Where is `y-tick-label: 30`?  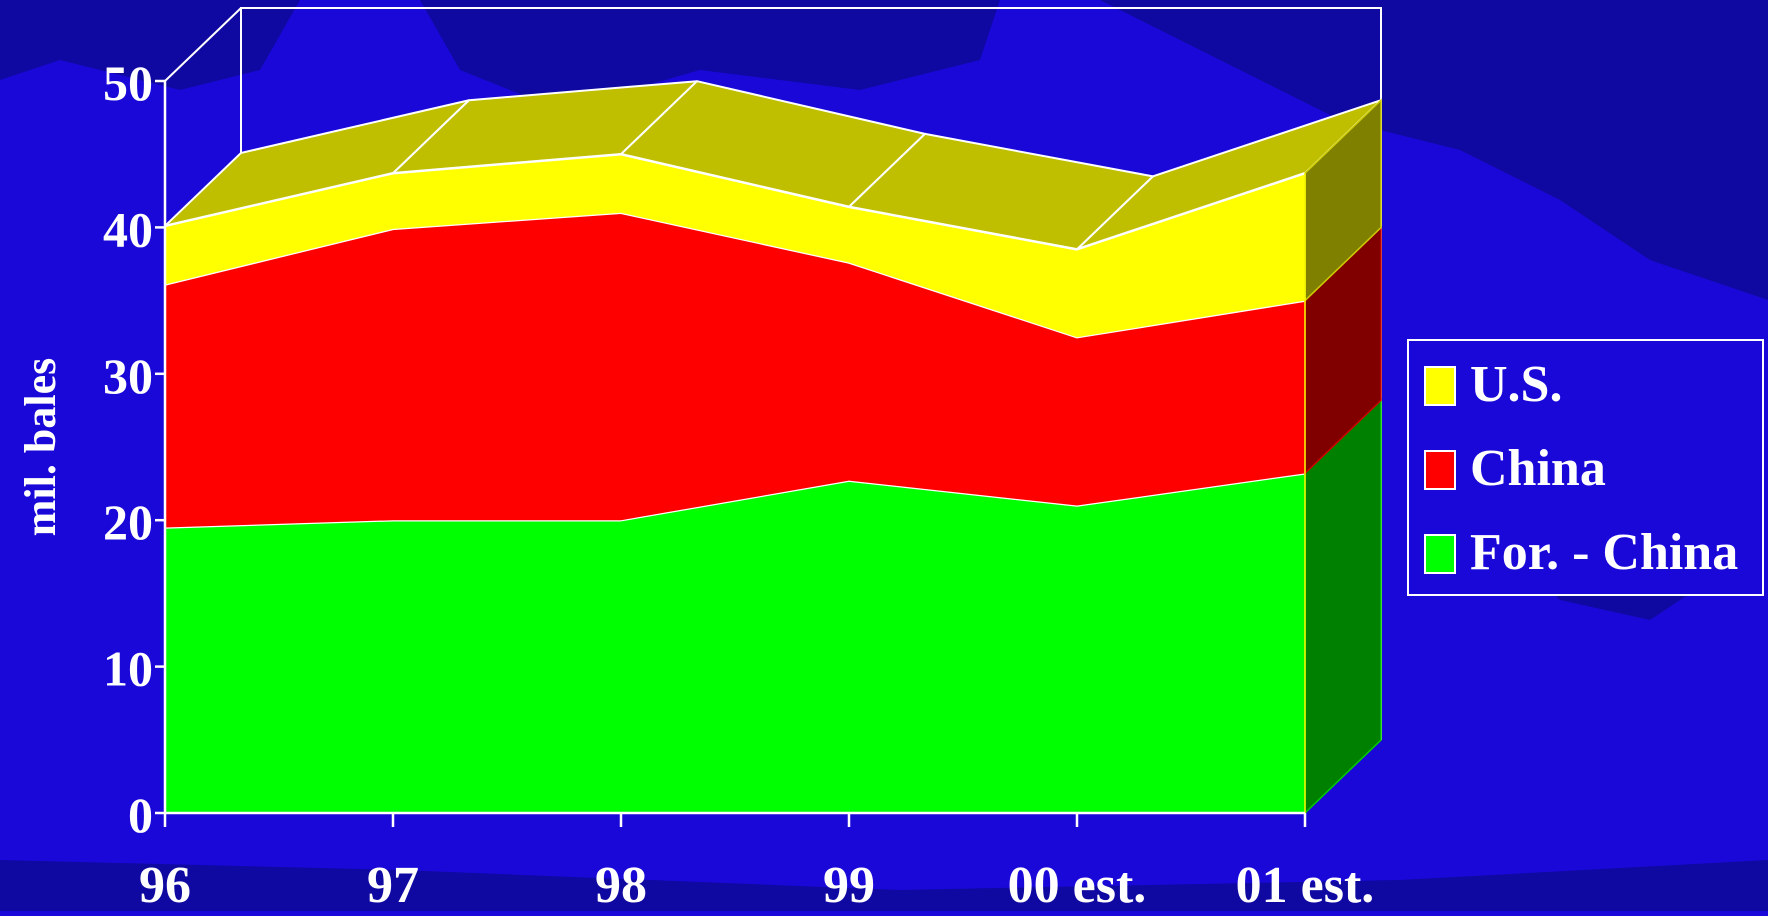
y-tick-label: 30 is located at coordinates (128, 376).